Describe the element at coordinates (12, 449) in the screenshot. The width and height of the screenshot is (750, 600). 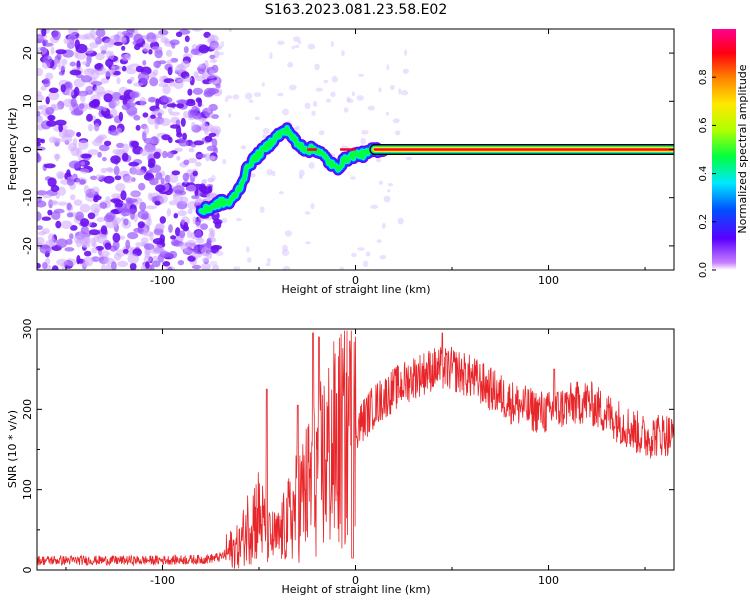
I see `snr-y-label: SNR (10 * v/v)` at that location.